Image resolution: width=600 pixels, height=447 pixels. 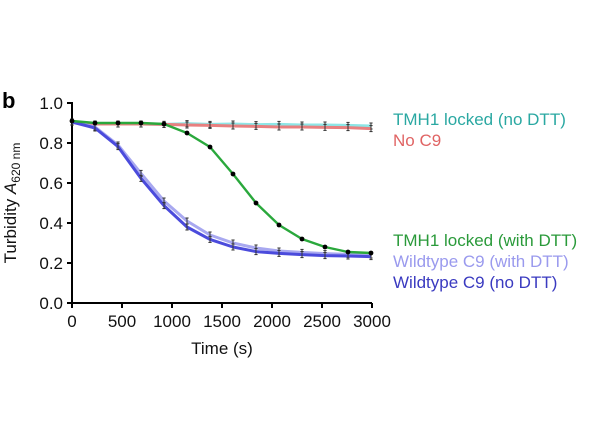 I want to click on x-tick-label: 500, so click(x=122, y=321).